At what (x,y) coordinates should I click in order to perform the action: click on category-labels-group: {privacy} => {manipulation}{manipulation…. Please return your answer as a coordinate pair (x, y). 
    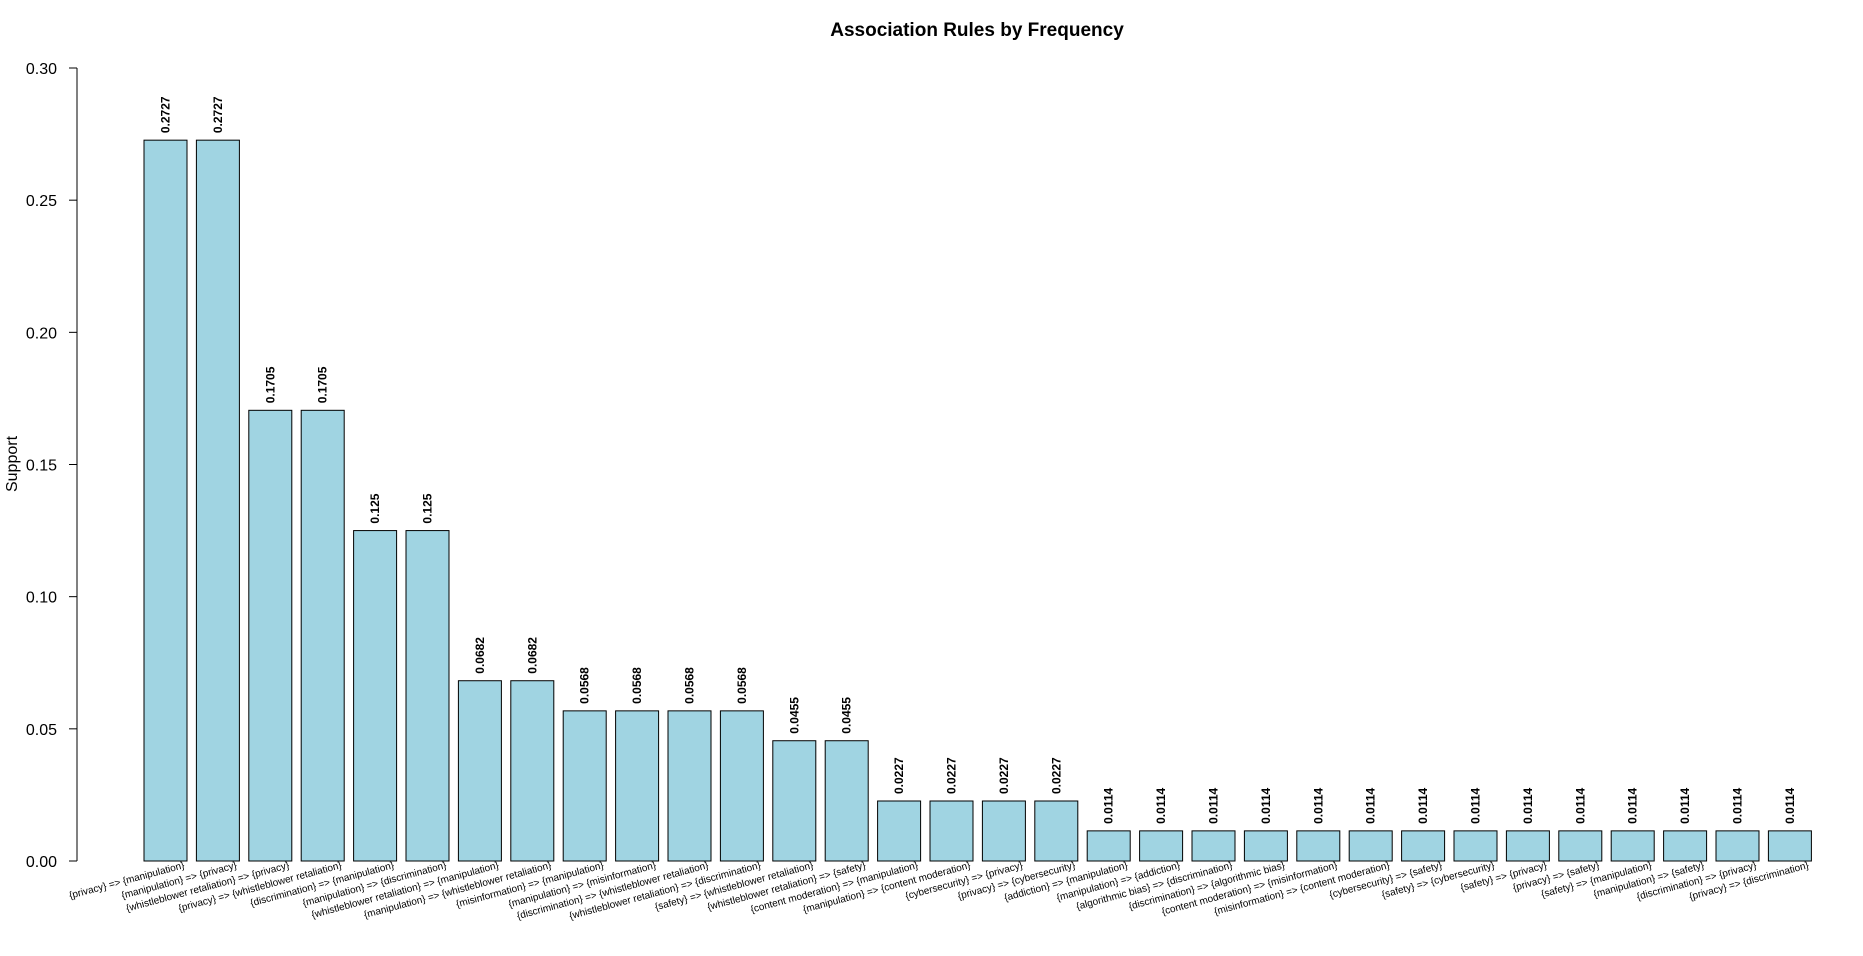
    Looking at the image, I should click on (939, 891).